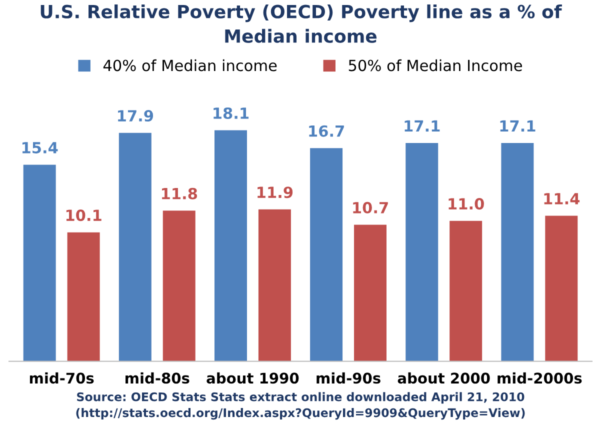 This screenshot has width=601, height=446. What do you see at coordinates (275, 192) in the screenshot?
I see `data-label: 11.9` at bounding box center [275, 192].